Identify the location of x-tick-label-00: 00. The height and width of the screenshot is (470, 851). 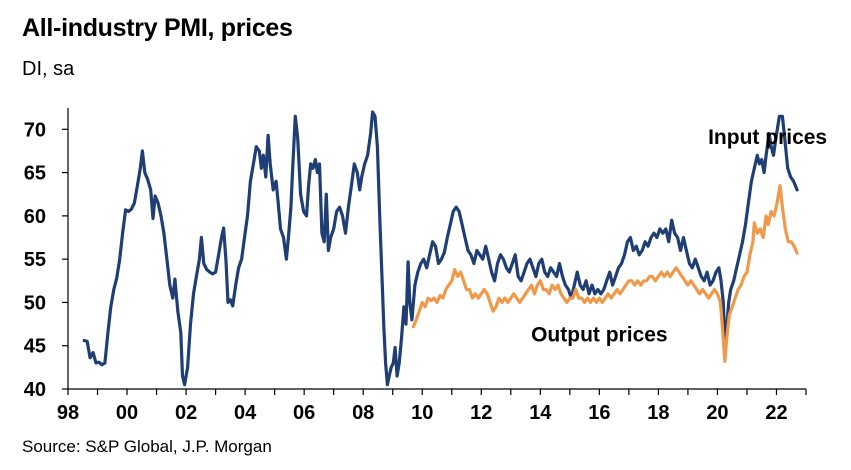
(127, 413).